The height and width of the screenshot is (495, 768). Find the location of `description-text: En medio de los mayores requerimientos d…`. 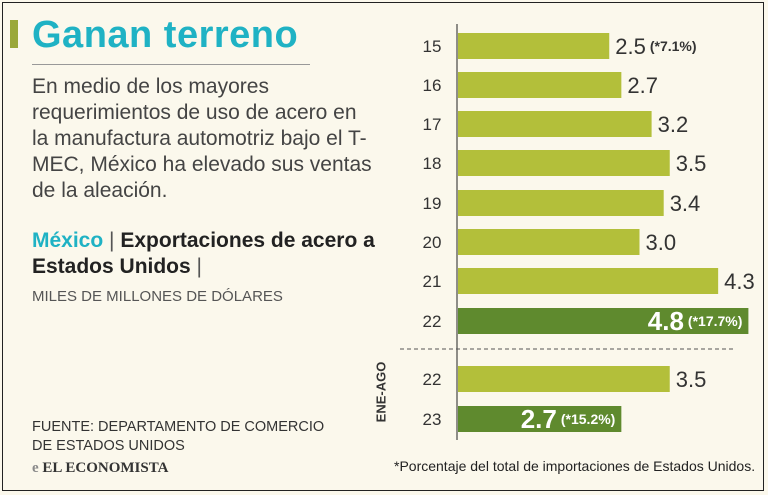

description-text: En medio de los mayores requerimientos d… is located at coordinates (202, 138).